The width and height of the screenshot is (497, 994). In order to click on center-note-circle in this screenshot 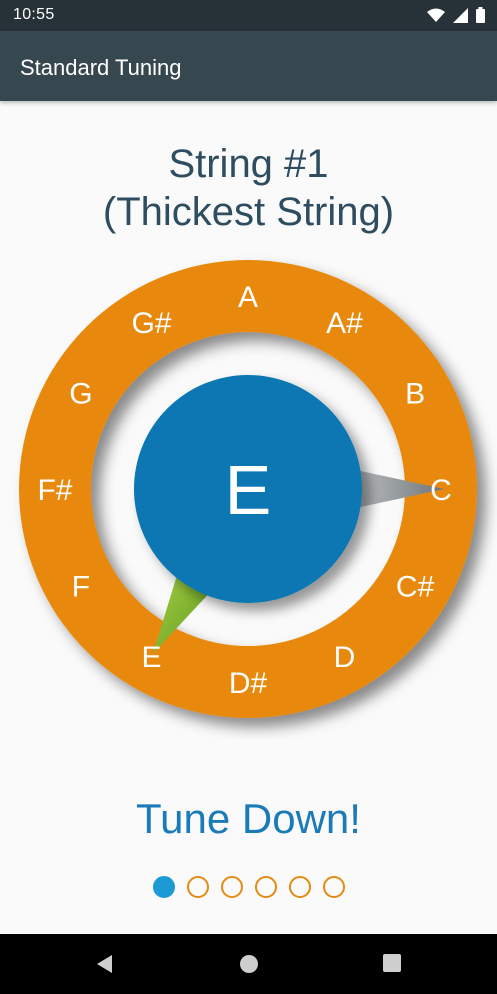, I will do `click(248, 489)`.